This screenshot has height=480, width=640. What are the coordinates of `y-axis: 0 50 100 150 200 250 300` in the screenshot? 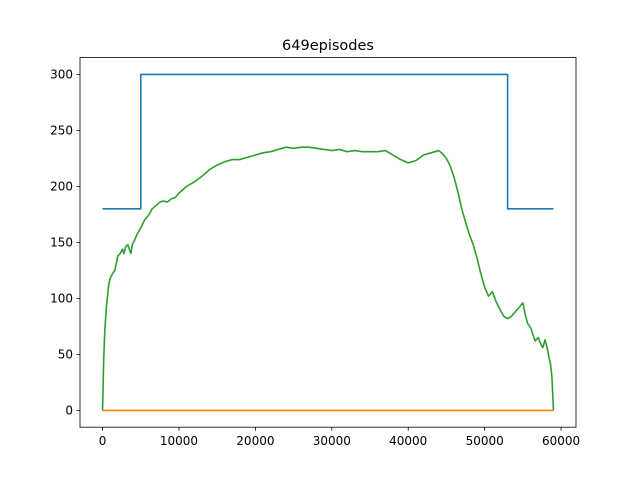 It's located at (65, 243).